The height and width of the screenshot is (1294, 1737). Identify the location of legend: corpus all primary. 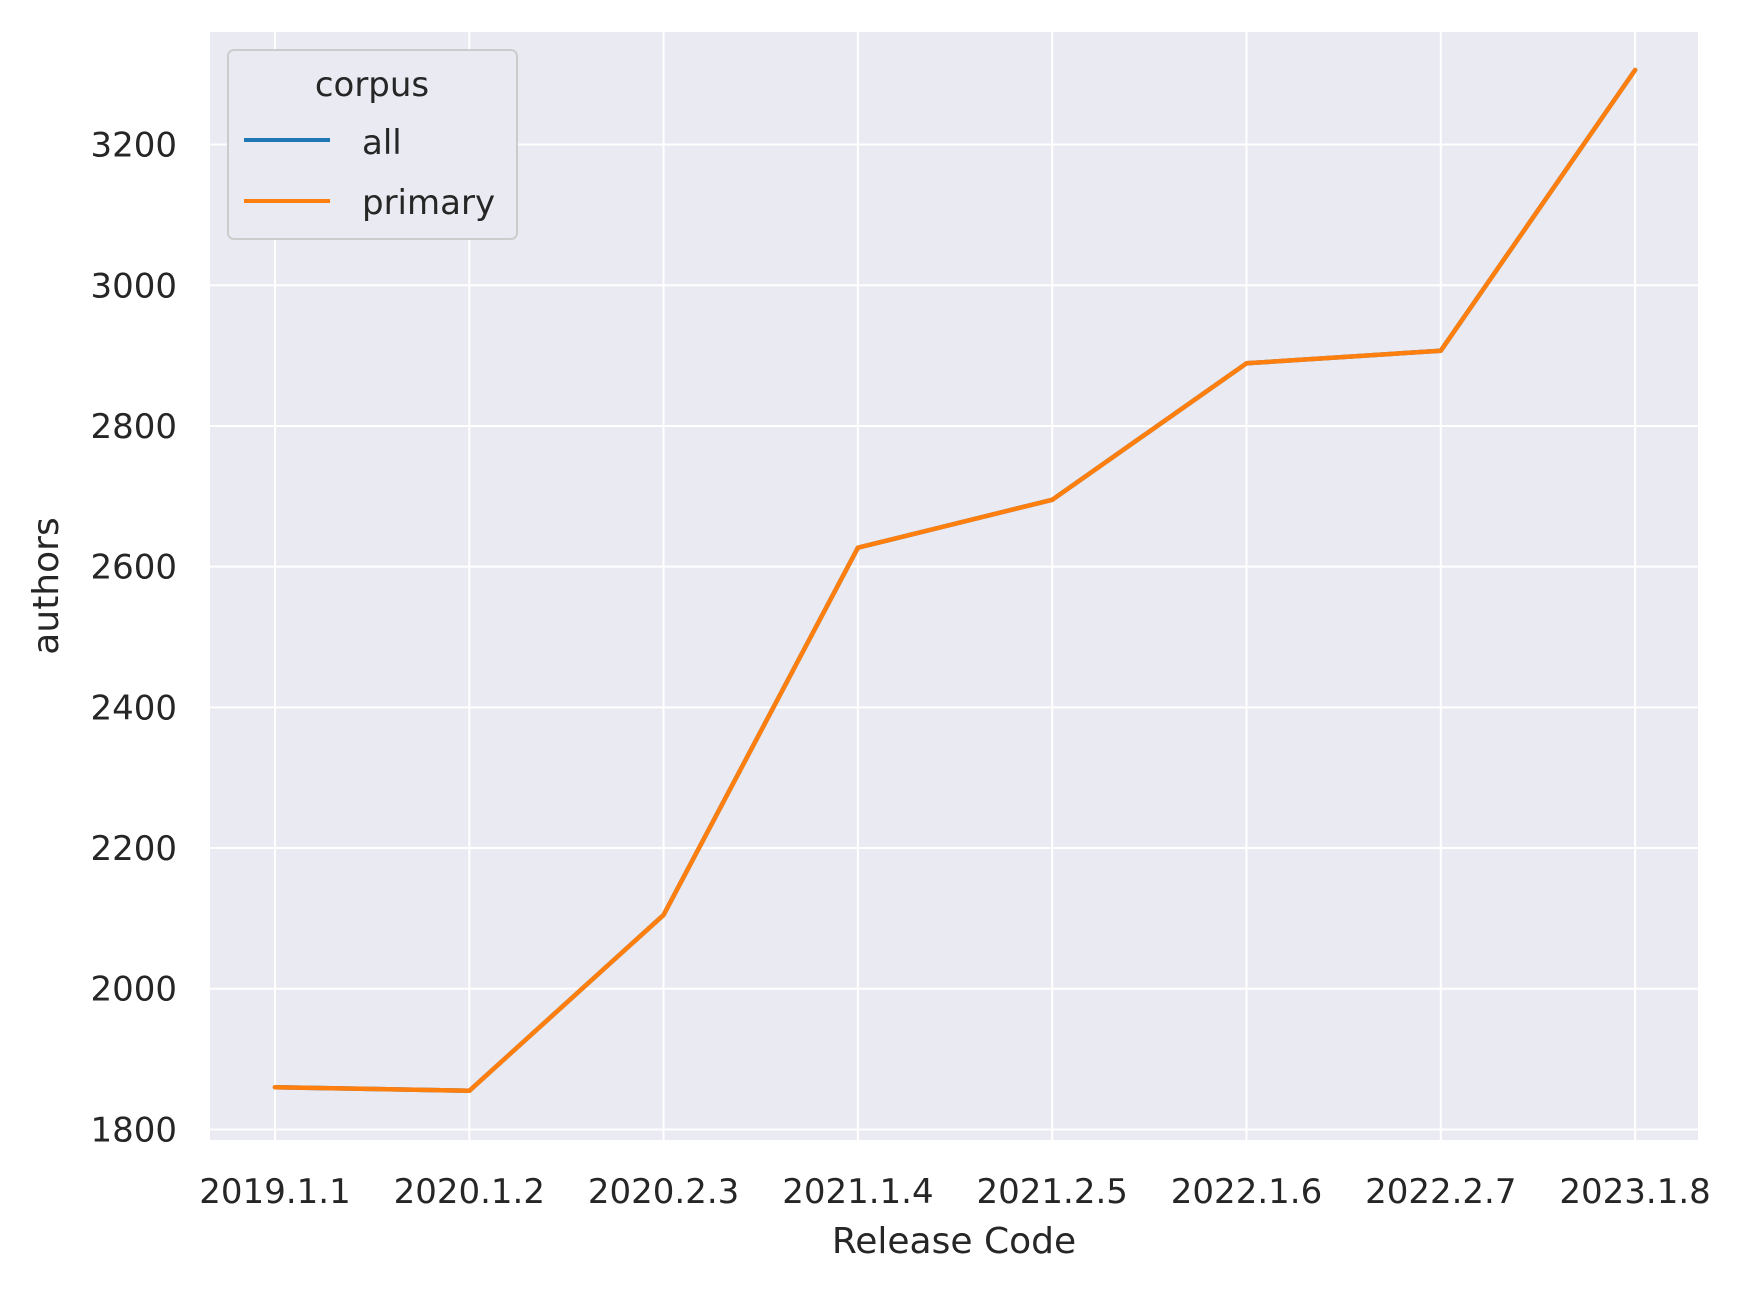
(372, 144).